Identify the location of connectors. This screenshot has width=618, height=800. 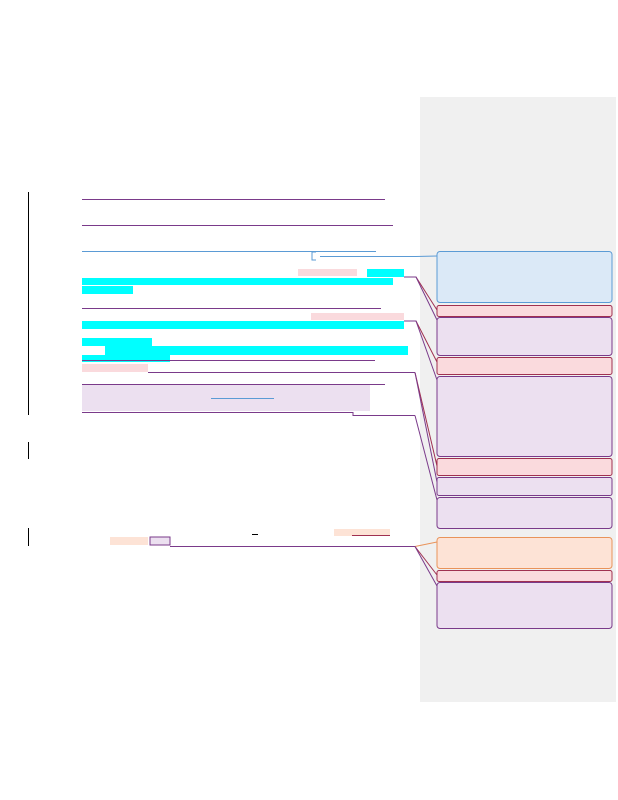
(421, 421).